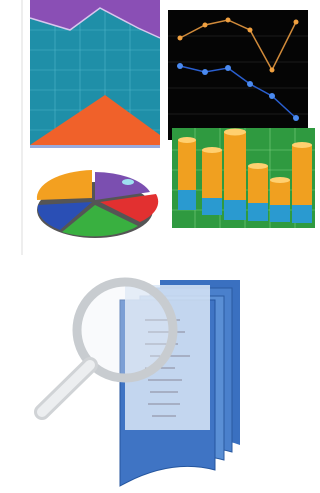 This screenshot has height=493, width=320. I want to click on orange-markers, so click(238, 45).